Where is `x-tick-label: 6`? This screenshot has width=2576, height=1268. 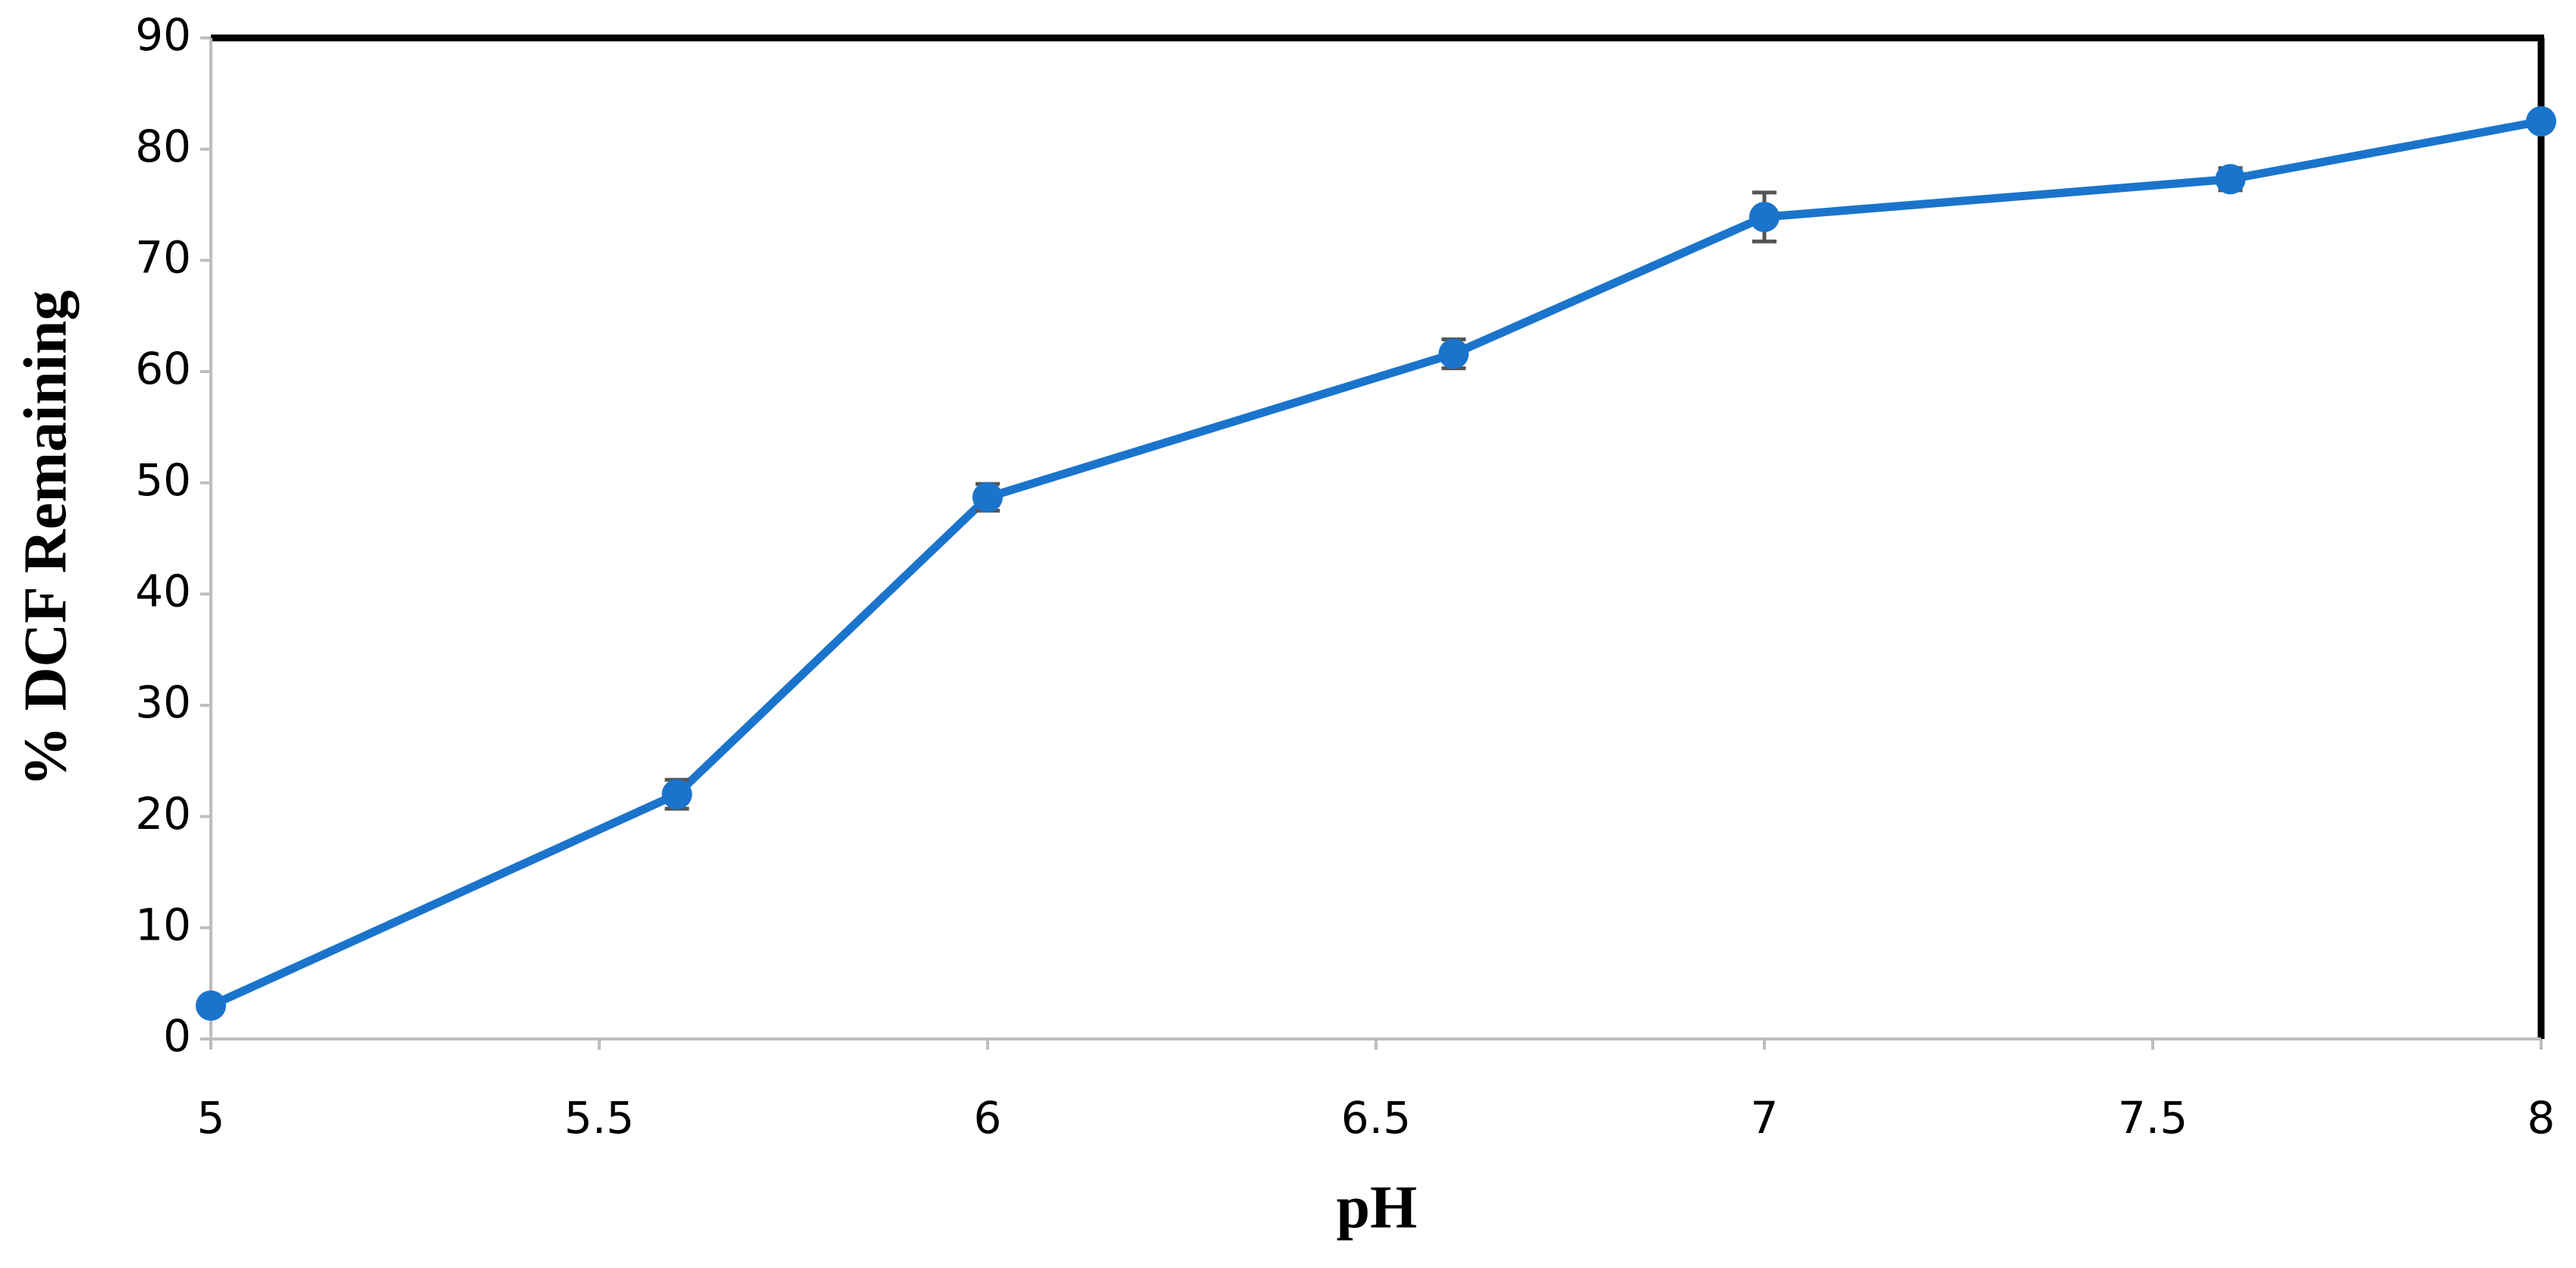 x-tick-label: 6 is located at coordinates (988, 1118).